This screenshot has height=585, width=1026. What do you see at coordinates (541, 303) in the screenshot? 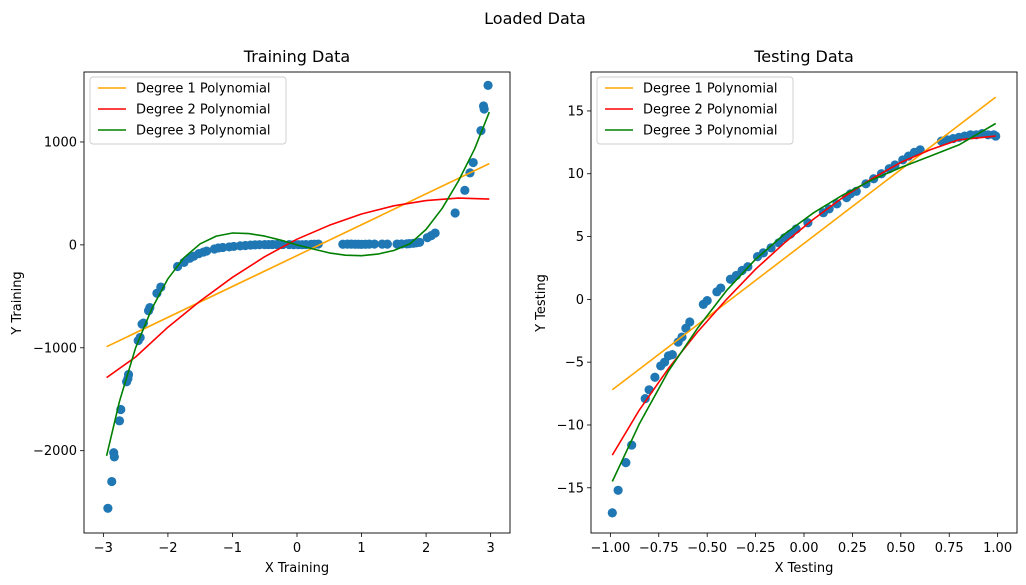
I see `testing-y-axis-label: Y Testing` at bounding box center [541, 303].